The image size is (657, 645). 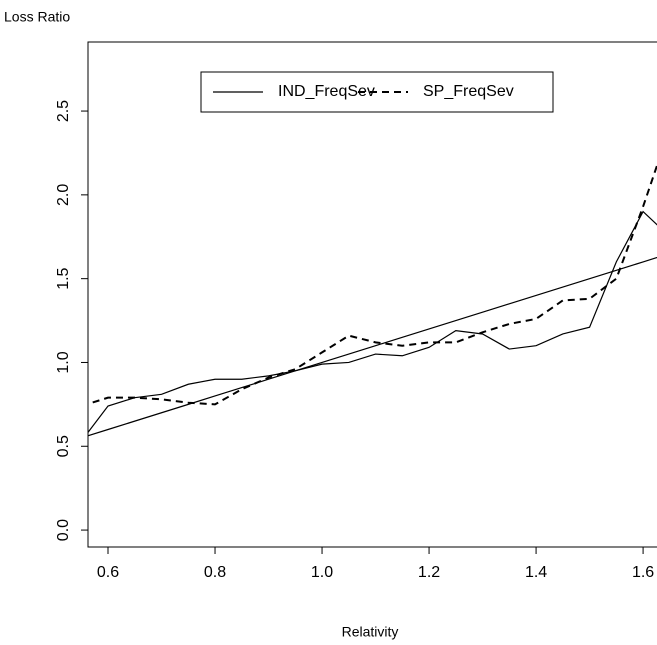 What do you see at coordinates (215, 572) in the screenshot?
I see `x-tick-label: 0.8` at bounding box center [215, 572].